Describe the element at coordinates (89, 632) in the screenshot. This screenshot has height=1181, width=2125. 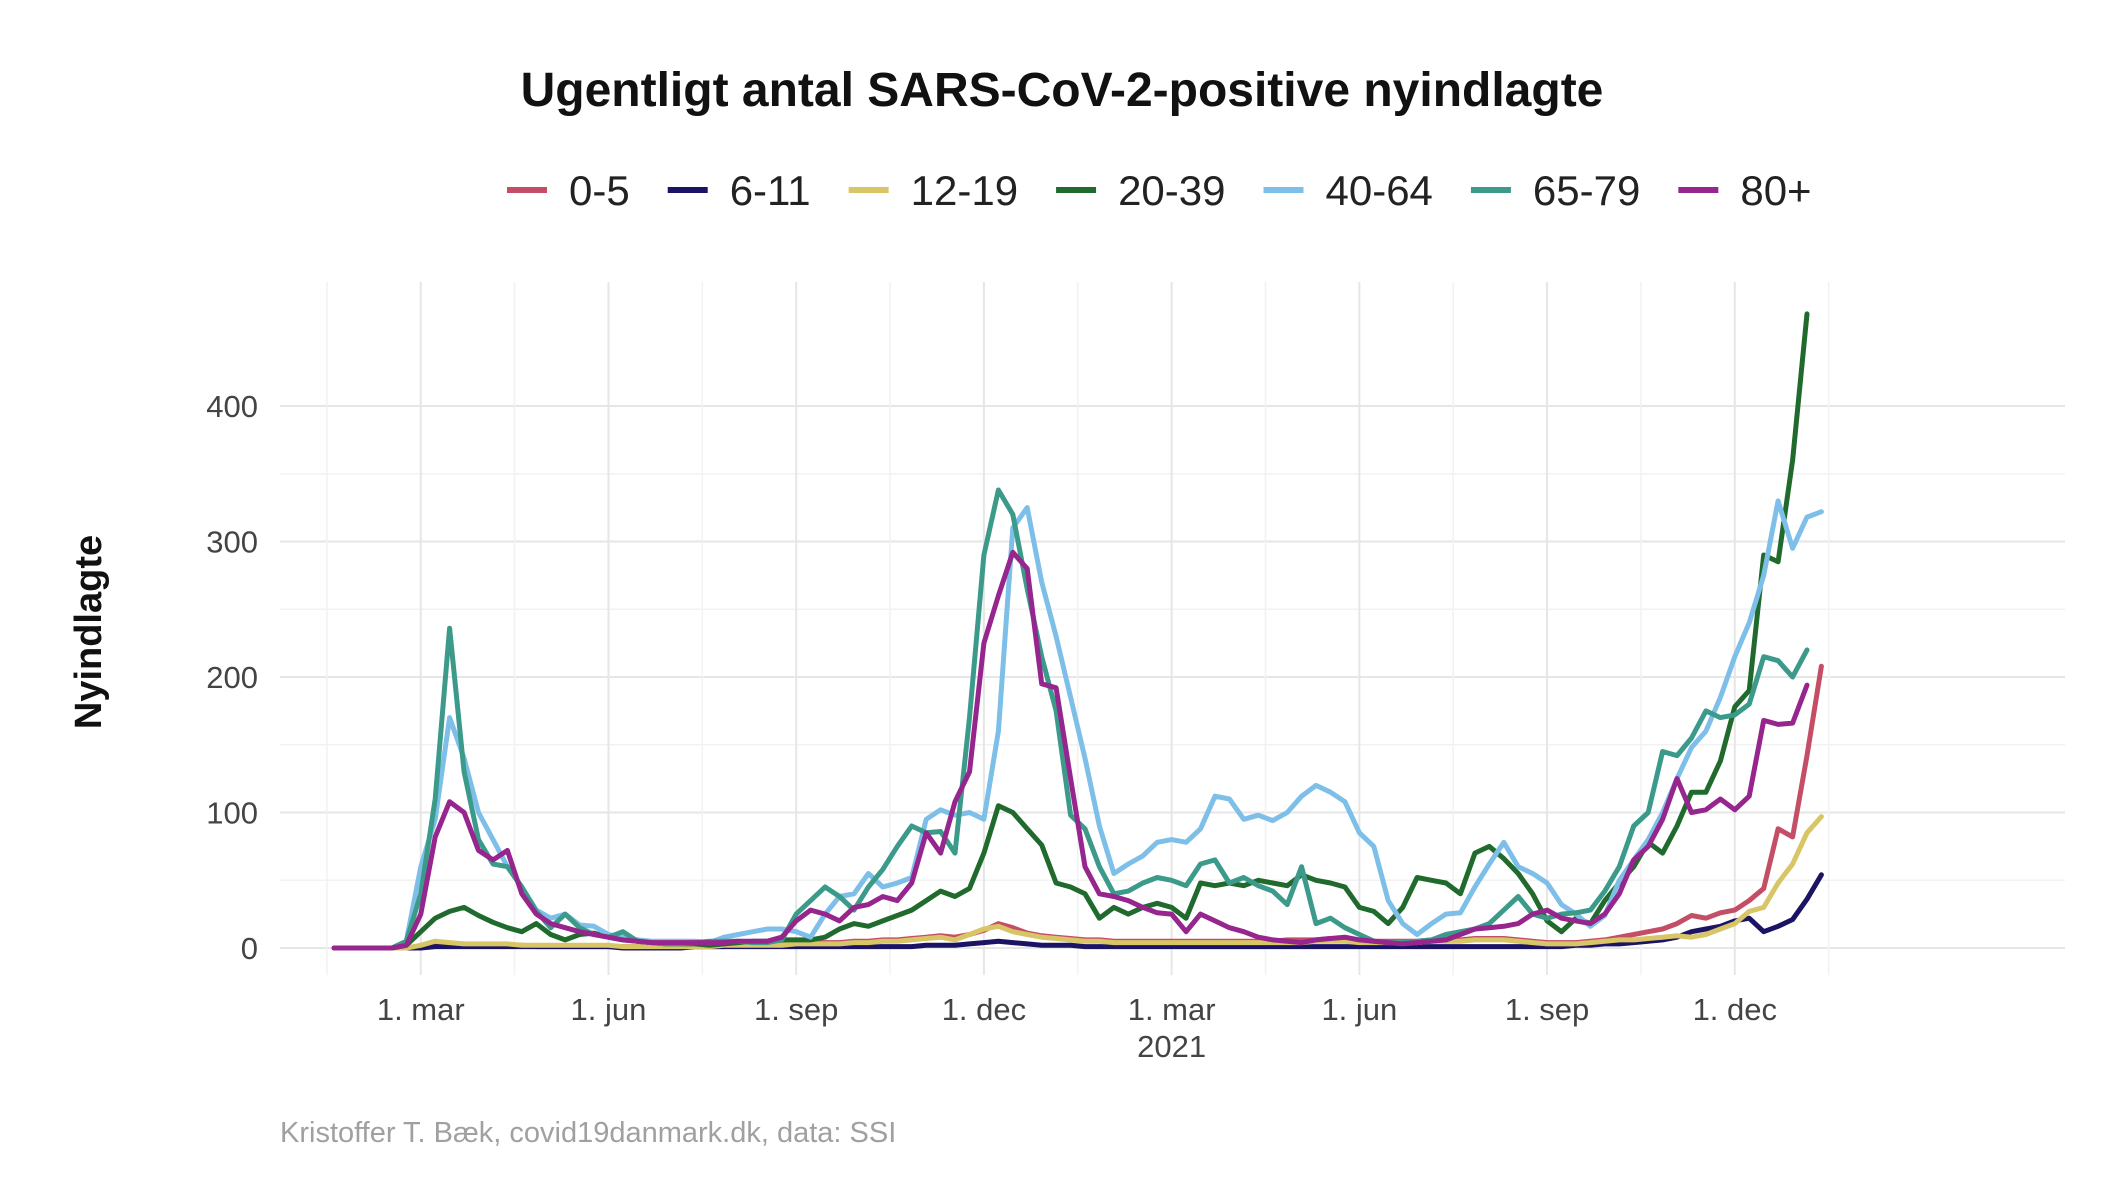
I see `y-axis-label: Nyindlagte` at that location.